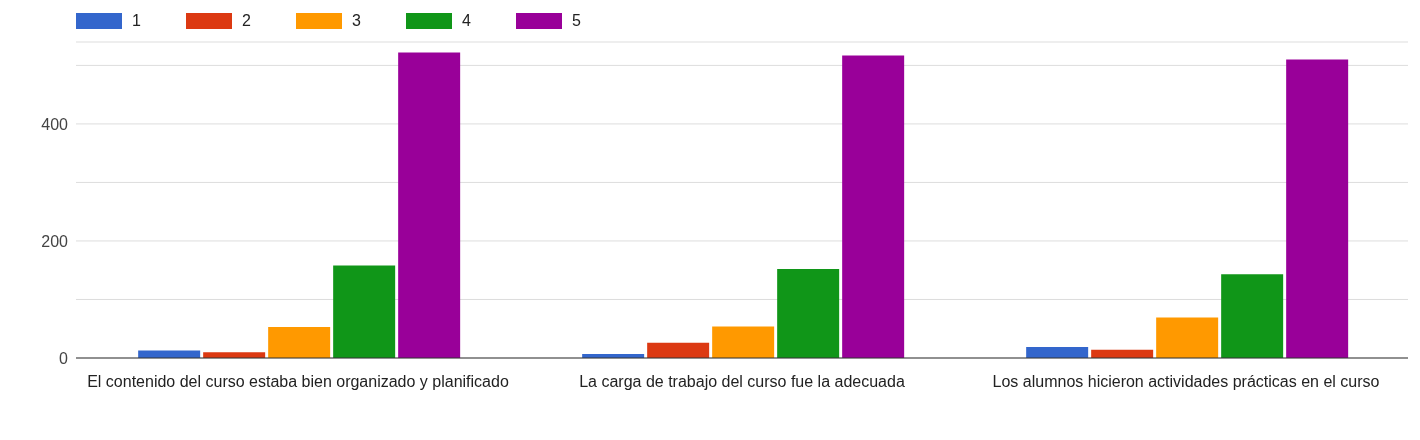 The image size is (1420, 440). What do you see at coordinates (576, 21) in the screenshot?
I see `legend-label: 5` at bounding box center [576, 21].